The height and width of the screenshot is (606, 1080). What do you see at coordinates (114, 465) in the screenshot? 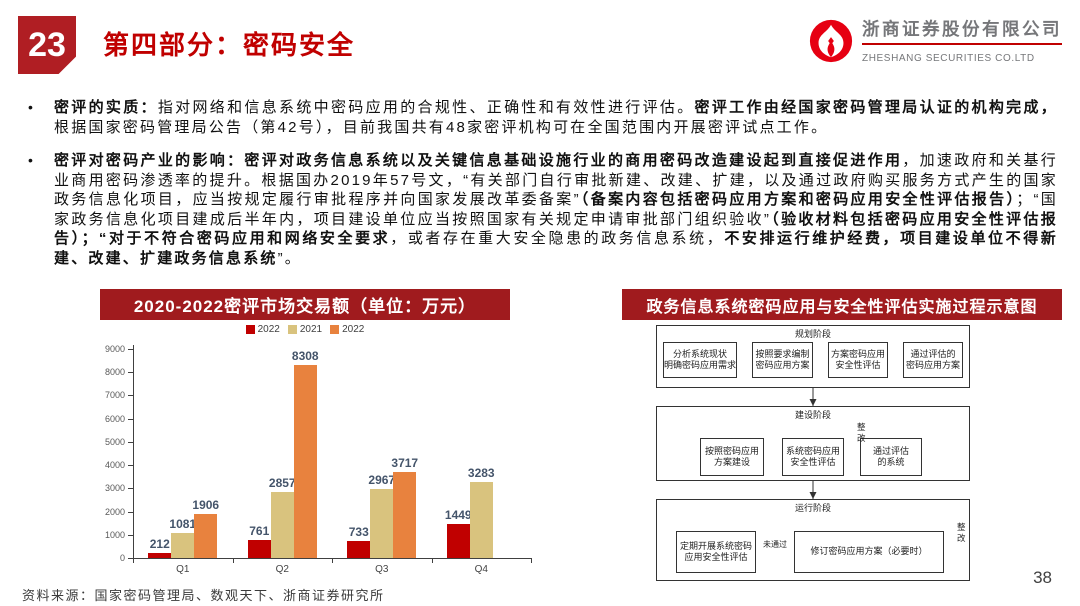
I see `y-tick-label: 4000` at bounding box center [114, 465].